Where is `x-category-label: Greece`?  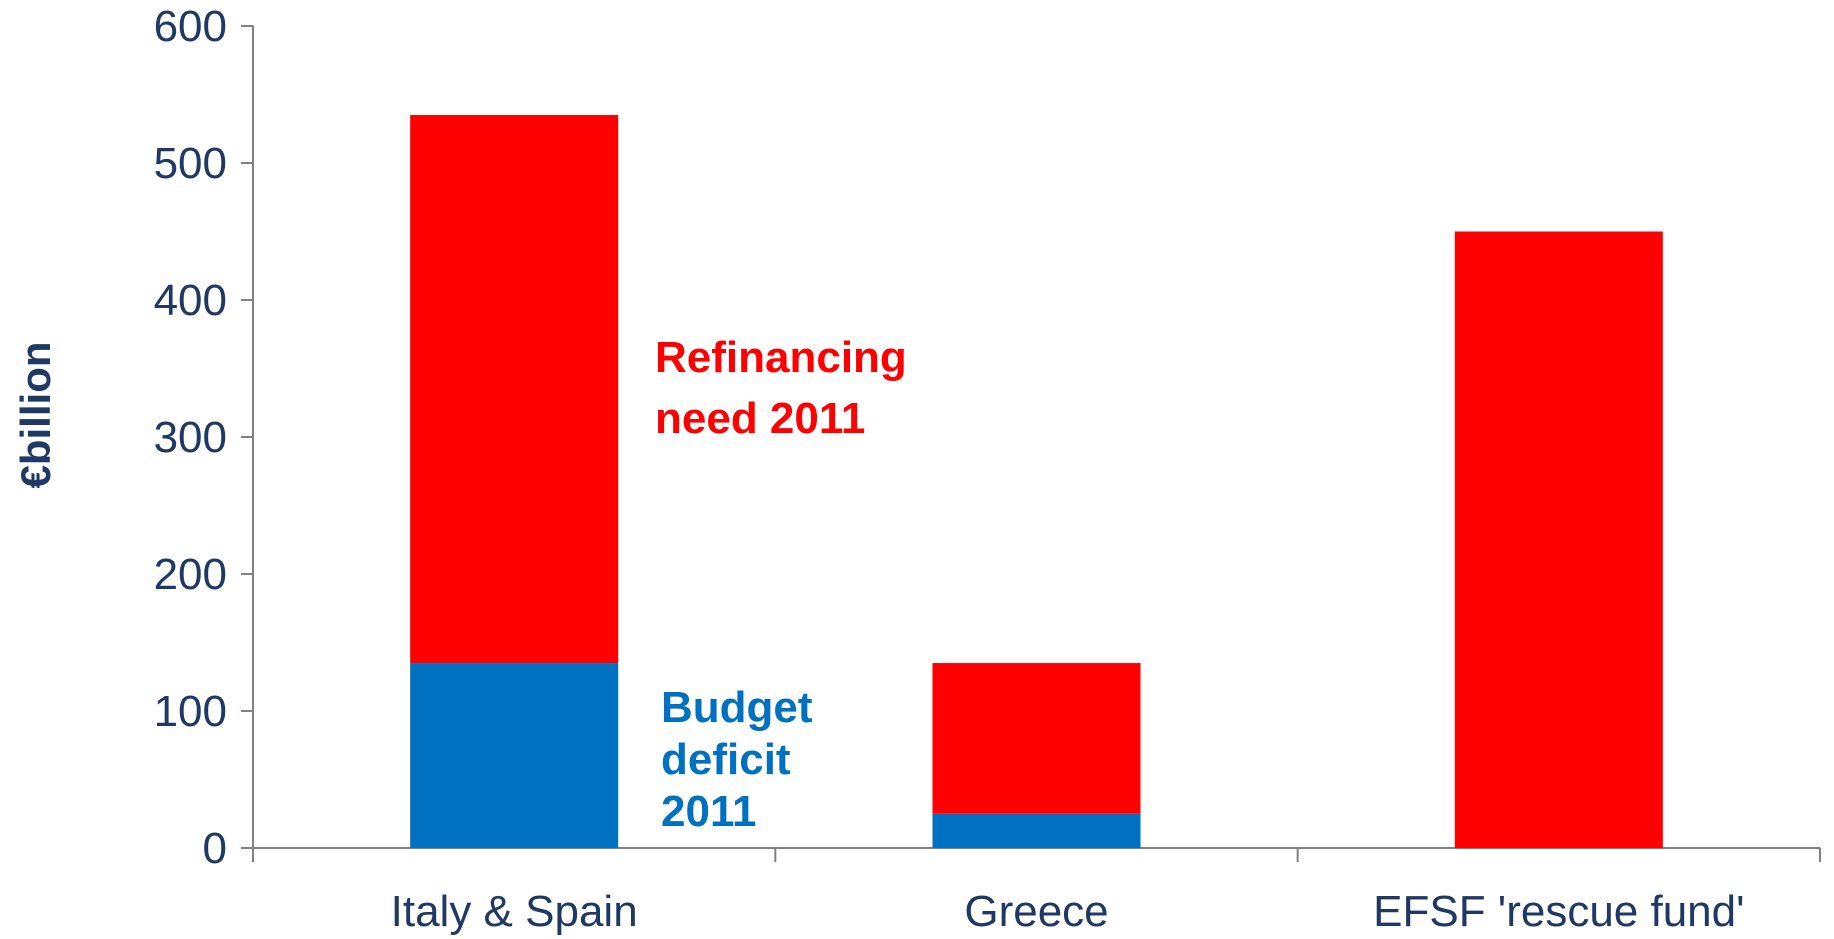 x-category-label: Greece is located at coordinates (1036, 911).